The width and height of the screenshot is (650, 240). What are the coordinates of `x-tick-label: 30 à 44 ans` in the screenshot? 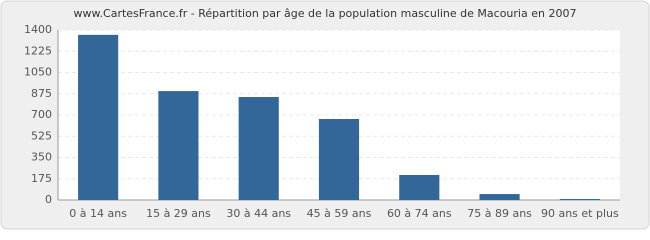 It's located at (258, 213).